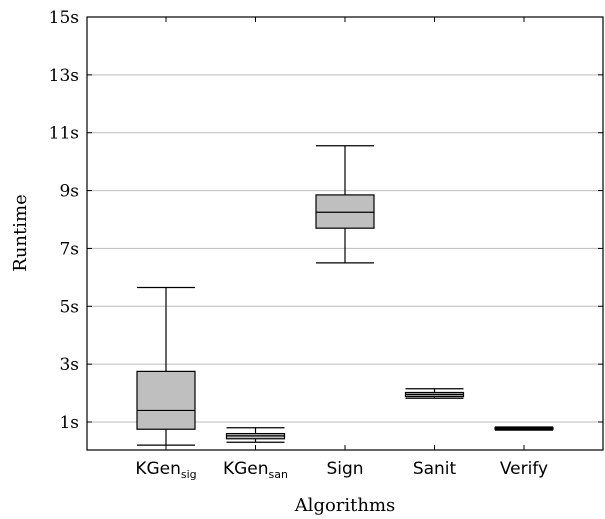 This screenshot has height=519, width=605. I want to click on y-tick-label: 15s, so click(64, 18).